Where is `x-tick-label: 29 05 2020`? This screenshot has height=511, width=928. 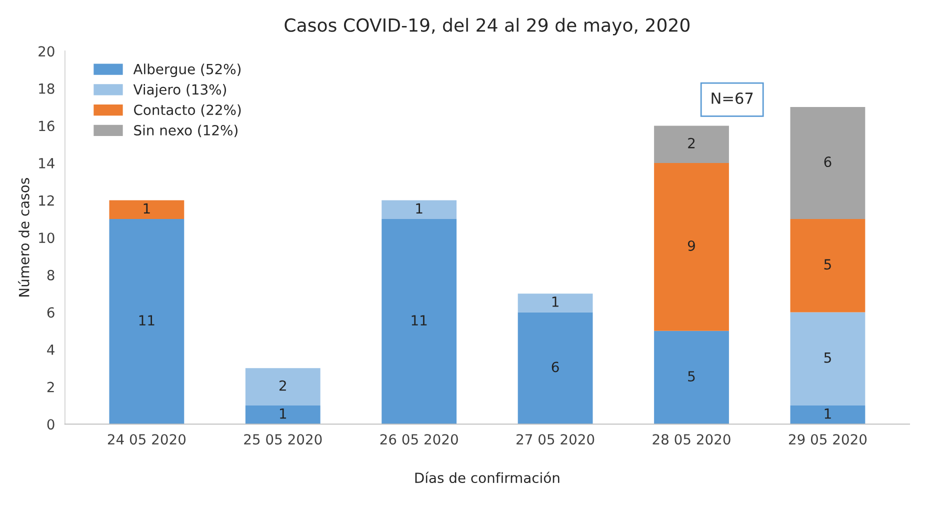
x-tick-label: 29 05 2020 is located at coordinates (827, 439).